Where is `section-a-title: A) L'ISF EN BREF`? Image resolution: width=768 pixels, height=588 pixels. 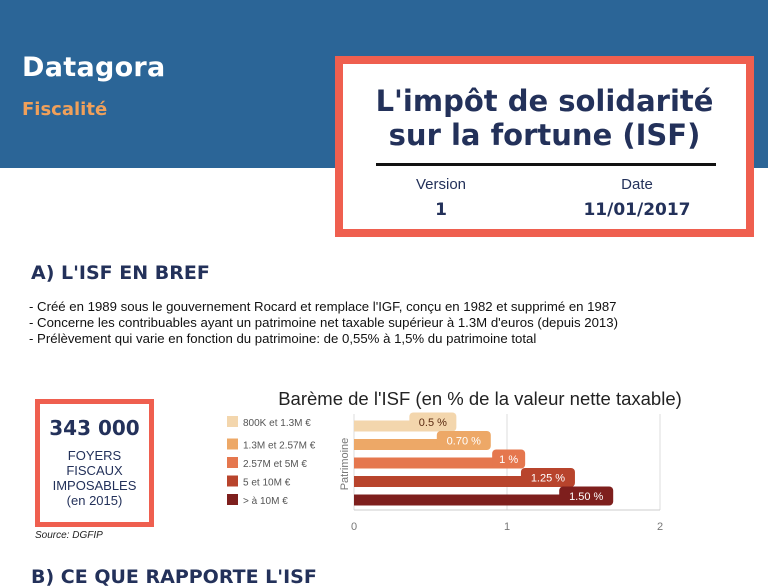
section-a-title: A) L'ISF EN BREF is located at coordinates (120, 273).